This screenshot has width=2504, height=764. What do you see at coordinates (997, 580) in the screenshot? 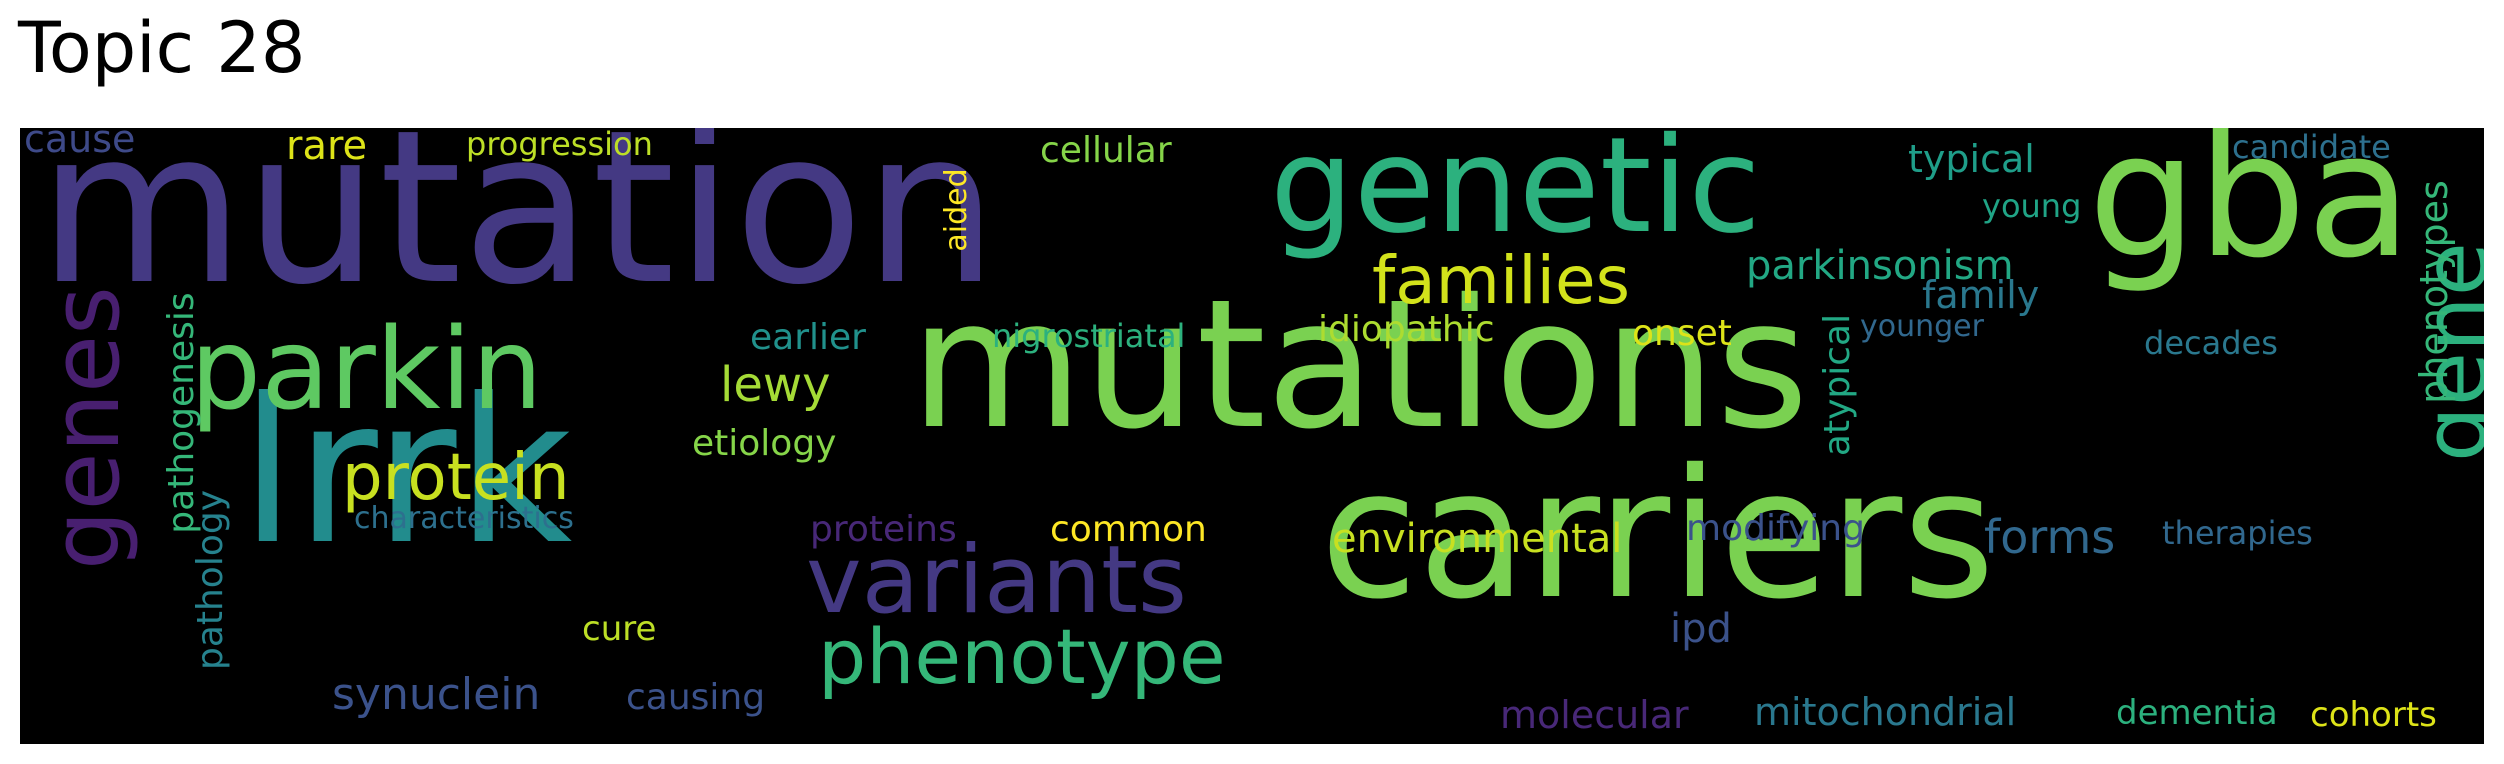
I see `word-variants: variants` at bounding box center [997, 580].